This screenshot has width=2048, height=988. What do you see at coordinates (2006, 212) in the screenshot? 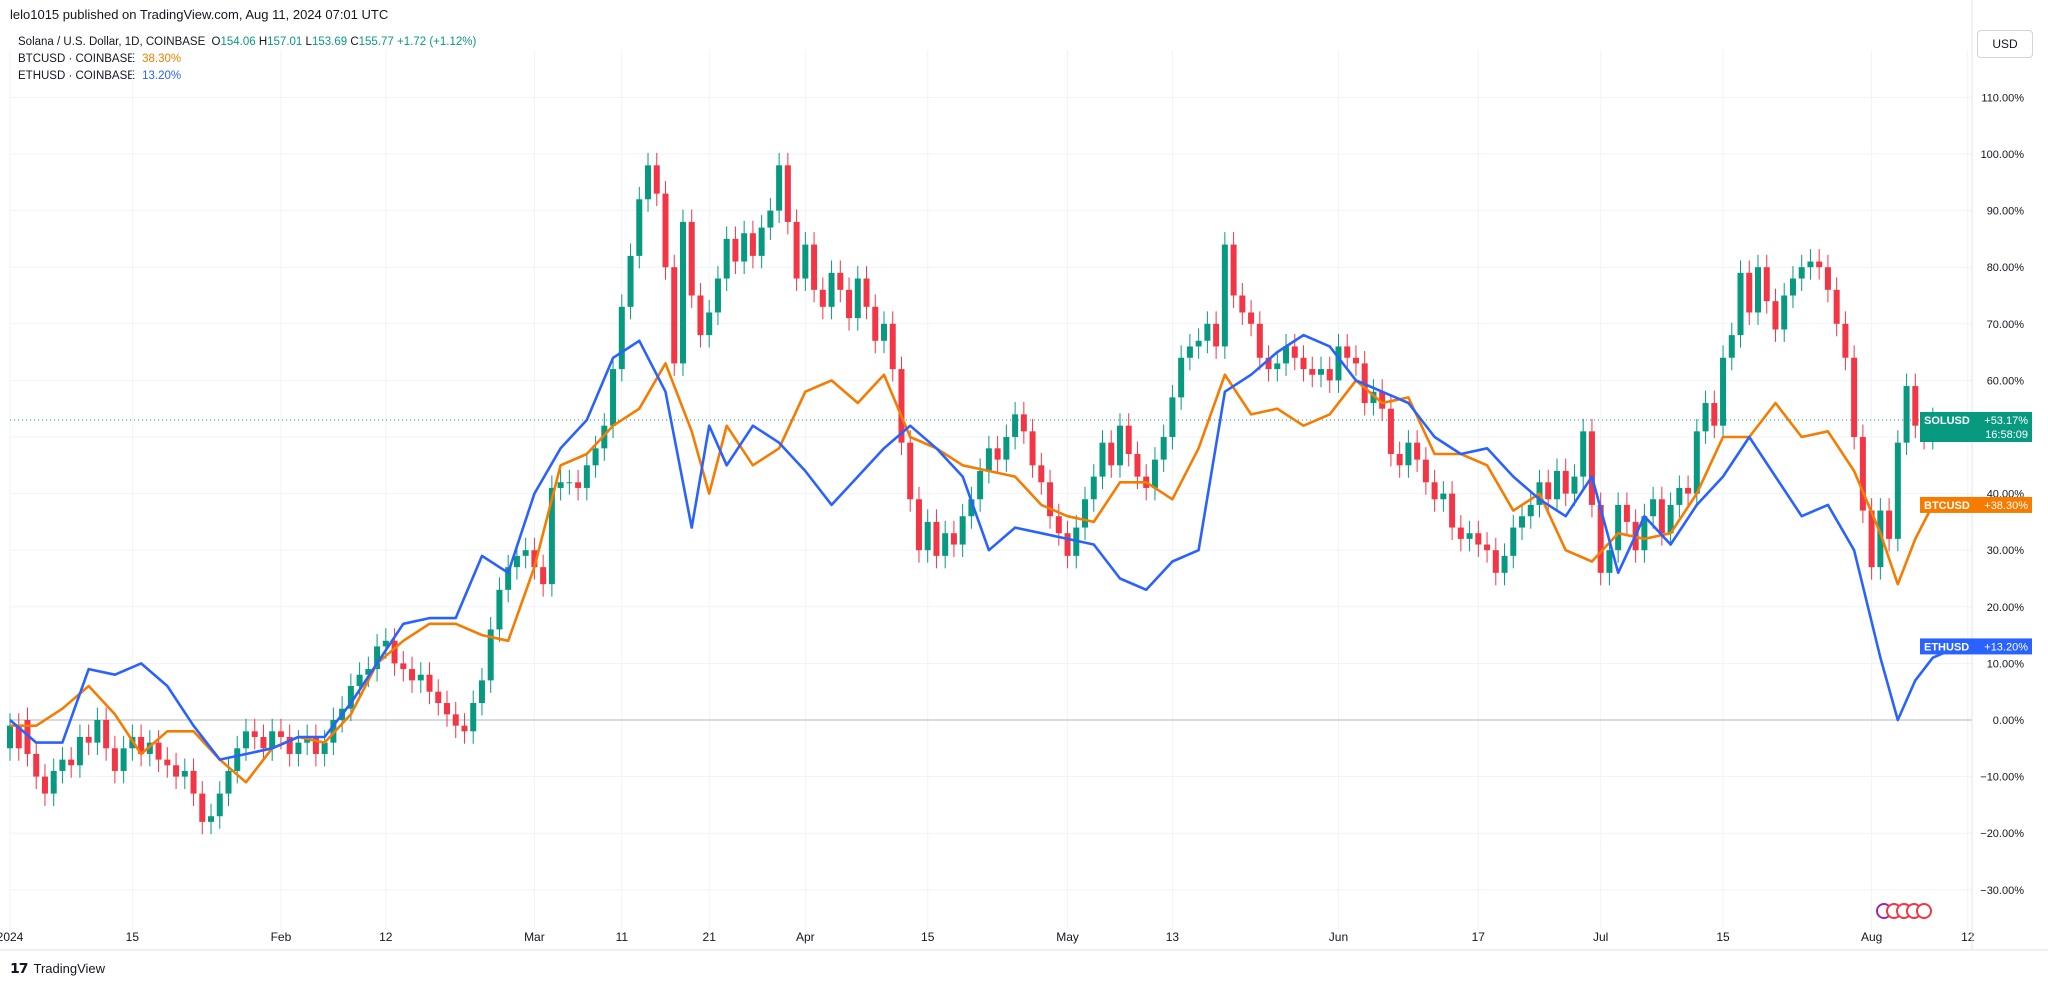
I see `y-tick-label: 90.00%` at bounding box center [2006, 212].